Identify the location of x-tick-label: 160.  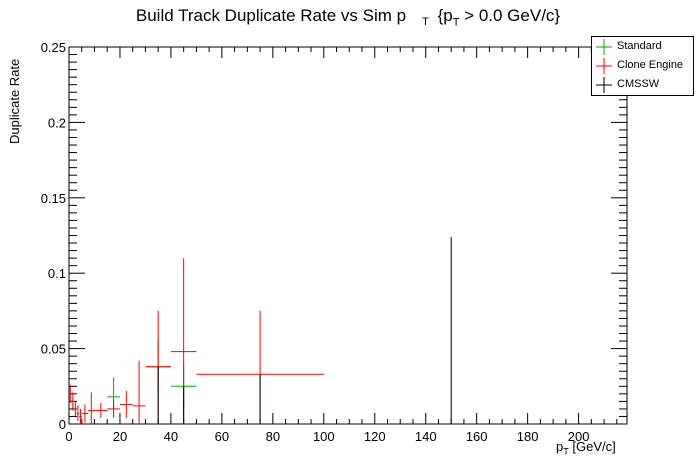
(477, 436).